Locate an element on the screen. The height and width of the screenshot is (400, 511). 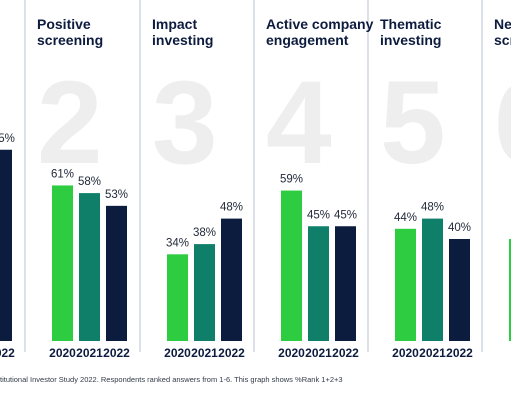
panel-title-line: Neg is located at coordinates (502, 24).